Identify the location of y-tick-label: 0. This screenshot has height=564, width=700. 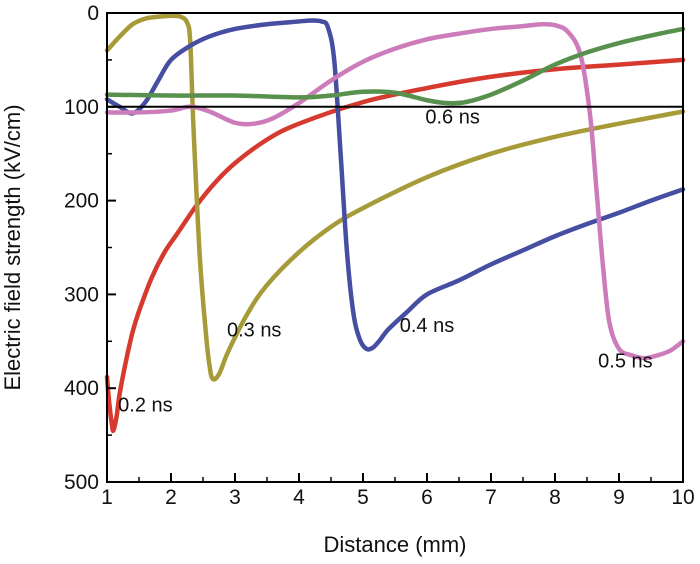
(93, 13).